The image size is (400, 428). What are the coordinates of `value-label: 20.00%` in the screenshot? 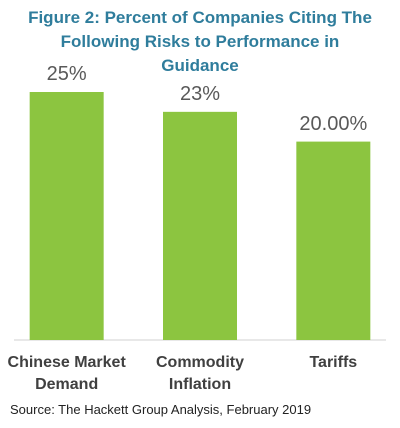 It's located at (333, 123).